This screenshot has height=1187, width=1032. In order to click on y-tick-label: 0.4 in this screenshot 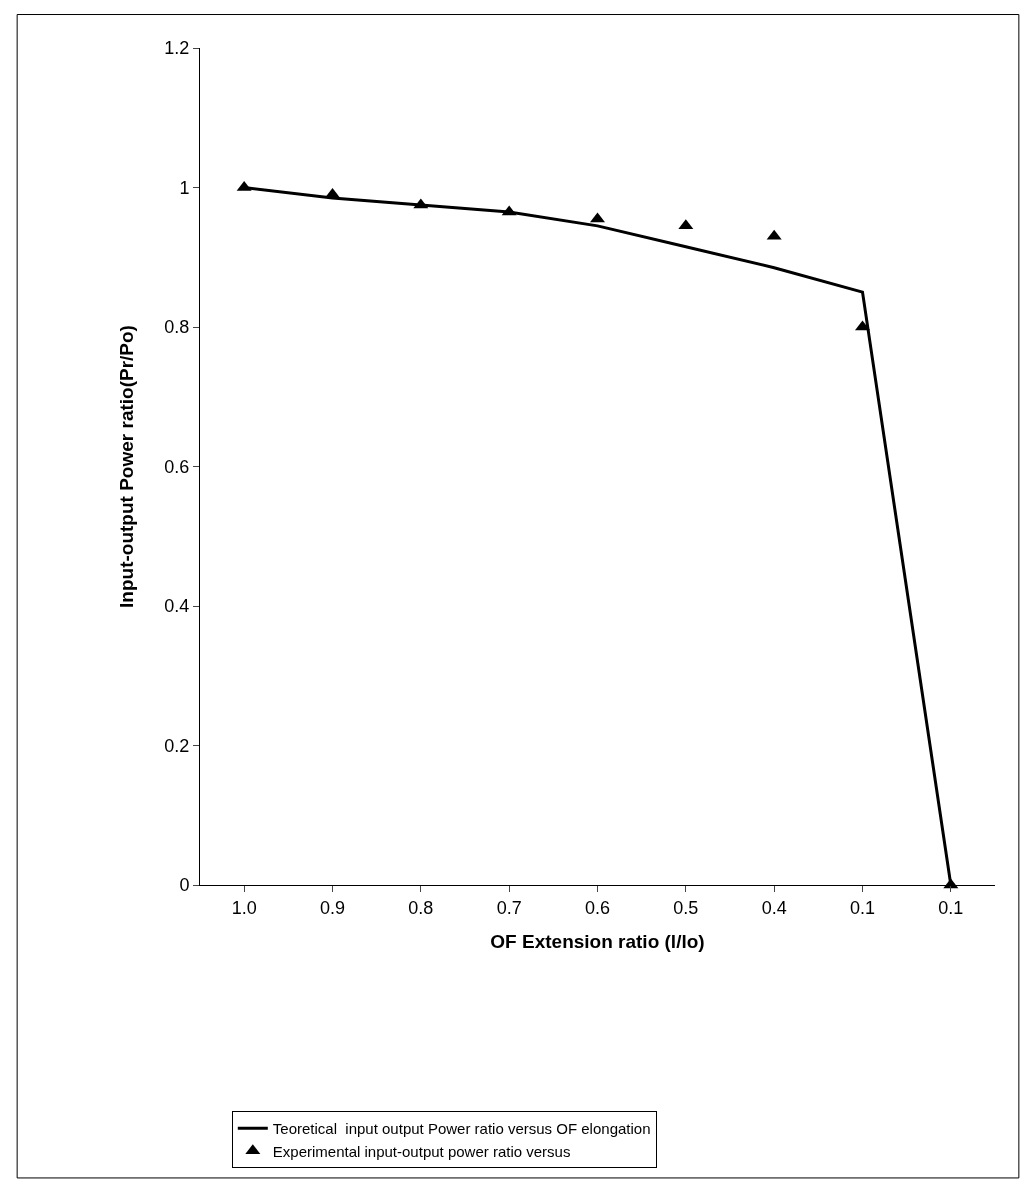, I will do `click(177, 606)`.